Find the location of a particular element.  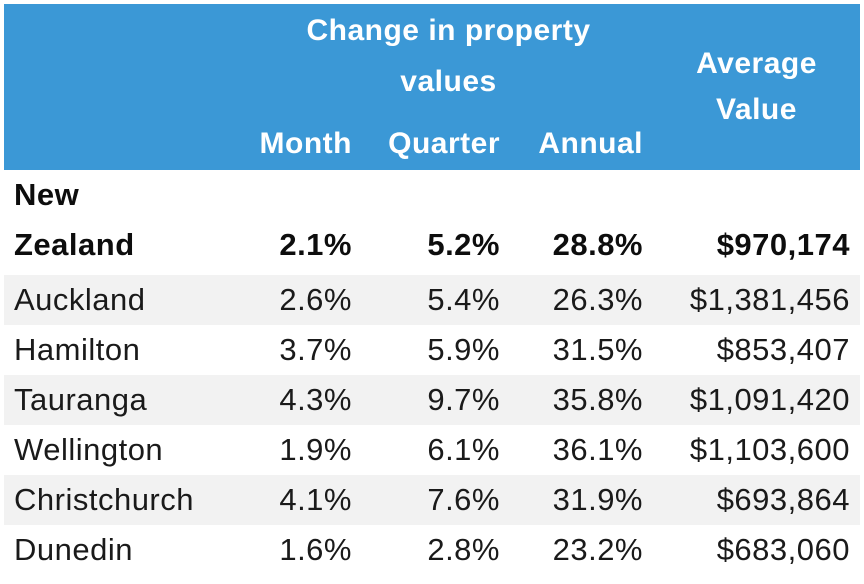

annual-value: 26.3% is located at coordinates (597, 299).